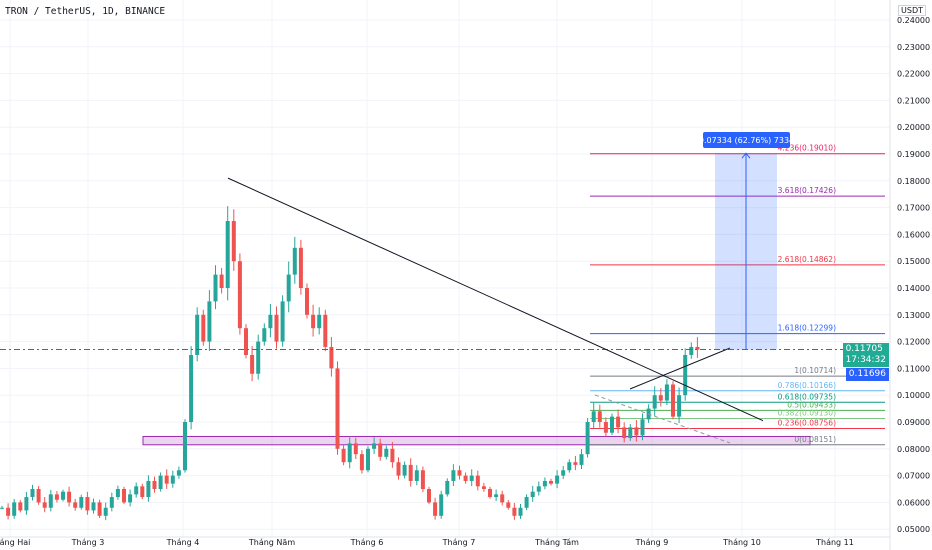 This screenshot has height=550, width=932. What do you see at coordinates (913, 529) in the screenshot?
I see `y-tick-label: 0.05000` at bounding box center [913, 529].